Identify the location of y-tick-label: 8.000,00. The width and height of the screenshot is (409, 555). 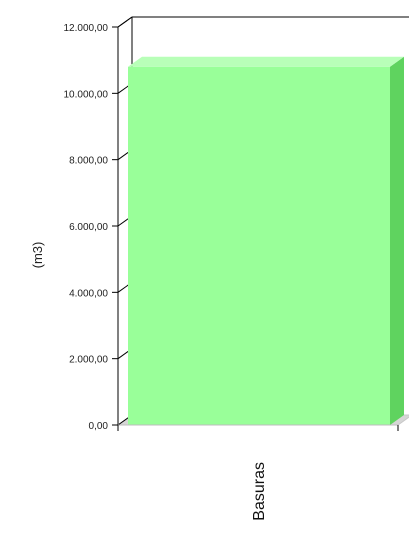
(88, 161).